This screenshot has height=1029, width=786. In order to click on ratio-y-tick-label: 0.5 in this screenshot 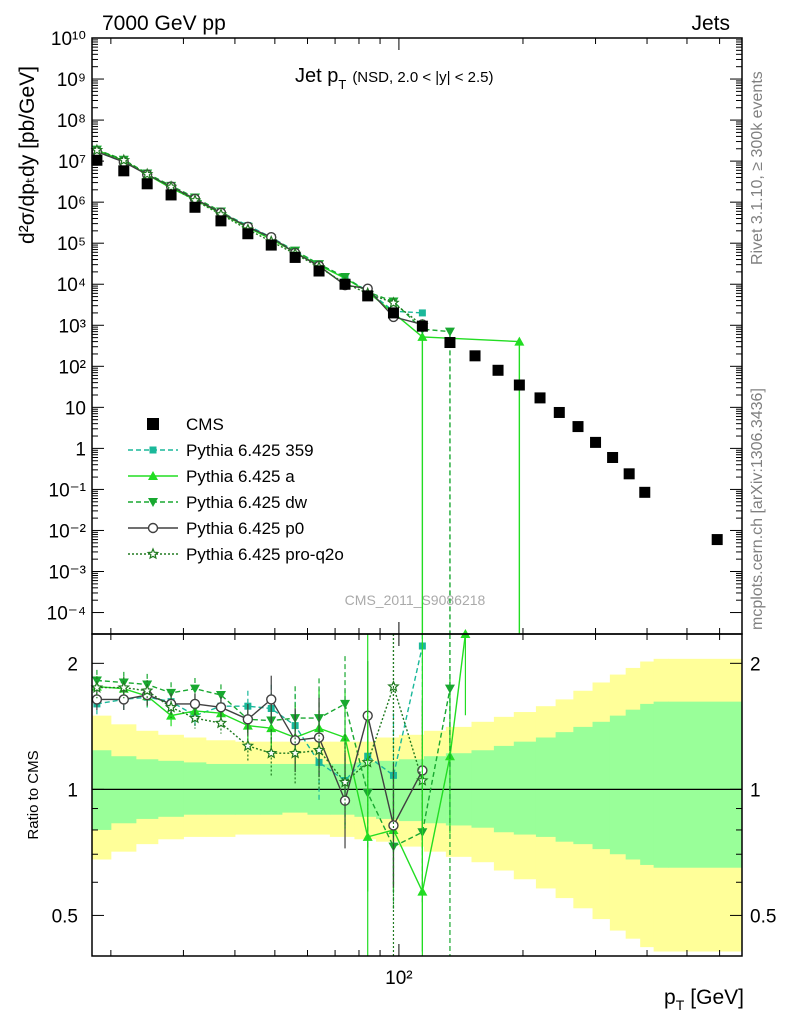, I will do `click(65, 916)`.